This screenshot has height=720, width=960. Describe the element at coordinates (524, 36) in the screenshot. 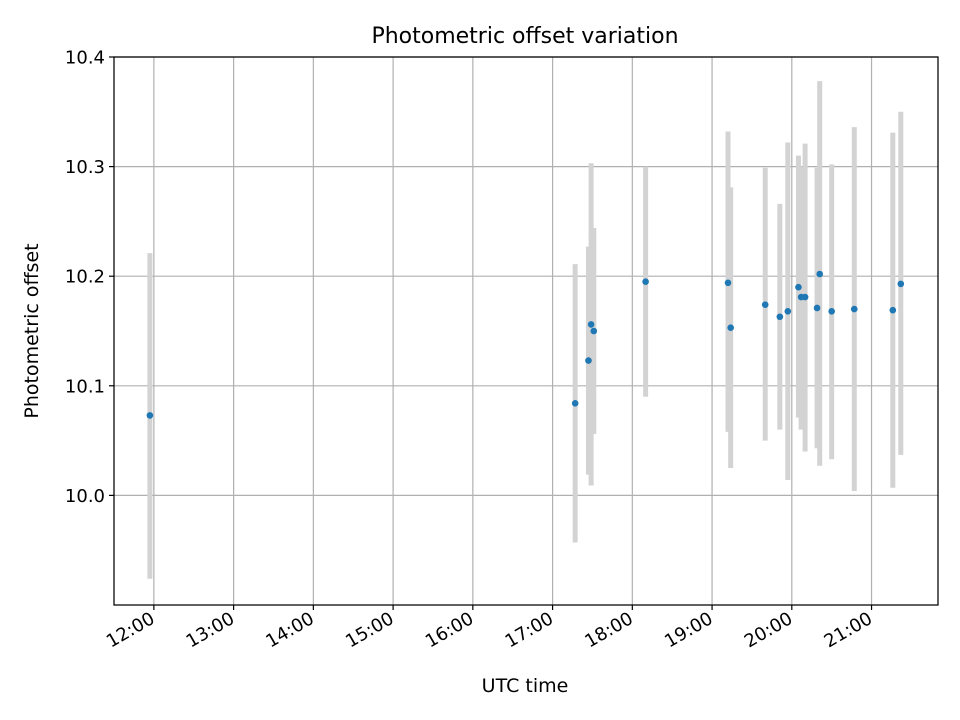

I see `chart-title: Photometric offset variation` at that location.